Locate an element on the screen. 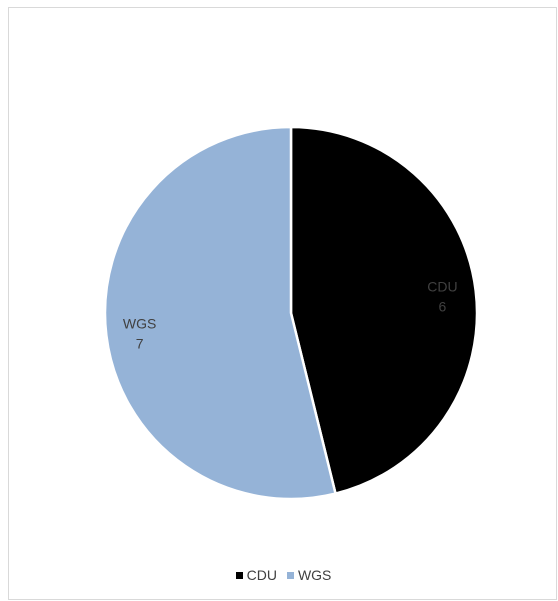 The height and width of the screenshot is (601, 558). data-label-value-wgs: 7 is located at coordinates (140, 343).